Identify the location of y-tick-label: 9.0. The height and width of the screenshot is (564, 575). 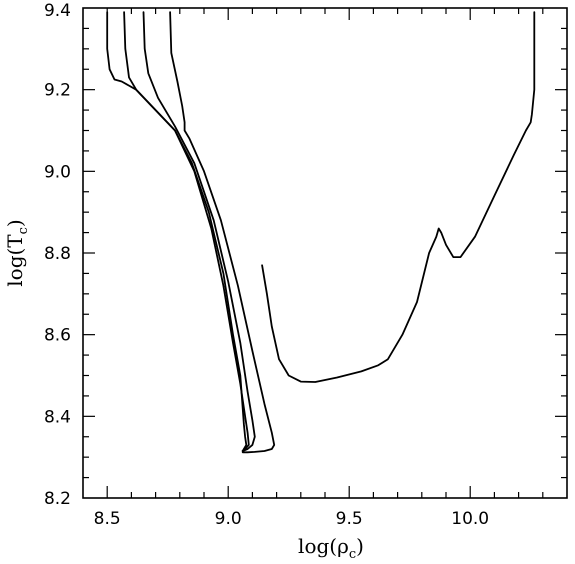
(57, 172).